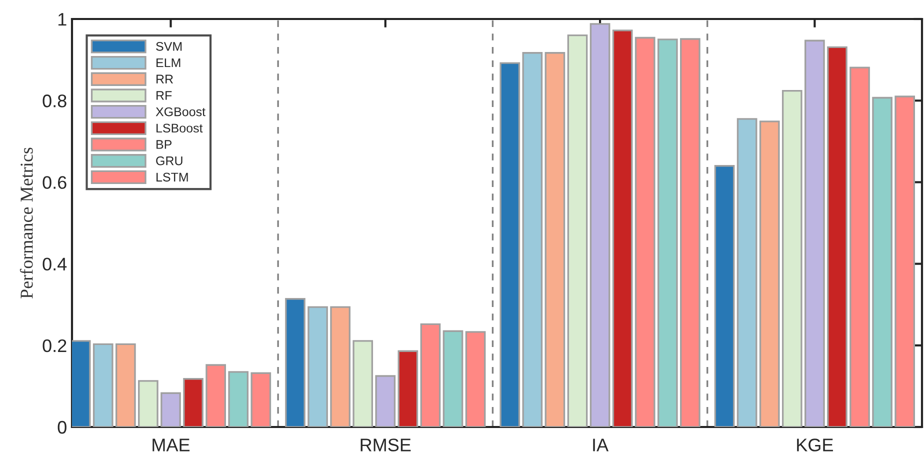 This screenshot has height=458, width=924. What do you see at coordinates (815, 445) in the screenshot?
I see `x-tick-label: KGE` at bounding box center [815, 445].